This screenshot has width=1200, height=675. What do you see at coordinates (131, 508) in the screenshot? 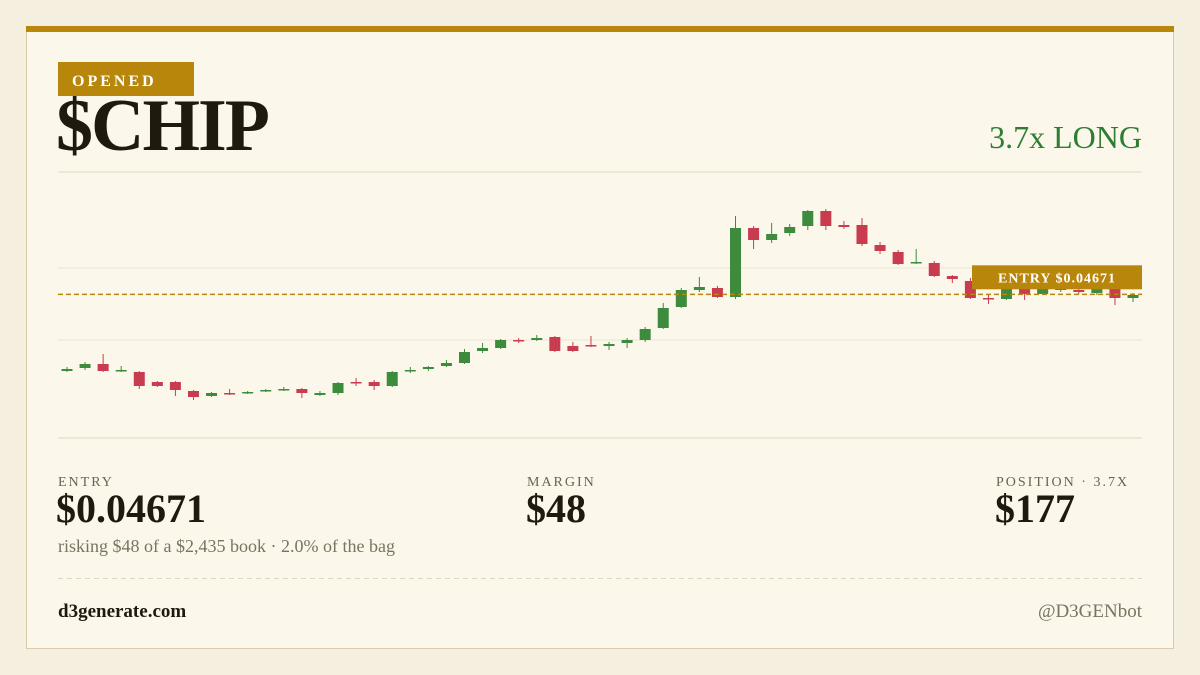
I see `stat-value: $0.04671` at bounding box center [131, 508].